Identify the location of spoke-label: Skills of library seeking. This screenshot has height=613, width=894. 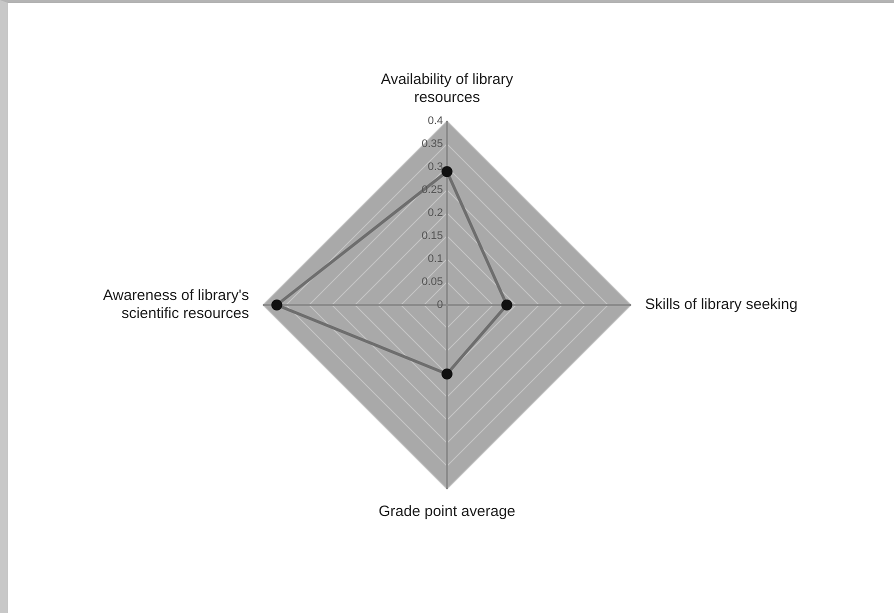
(721, 305).